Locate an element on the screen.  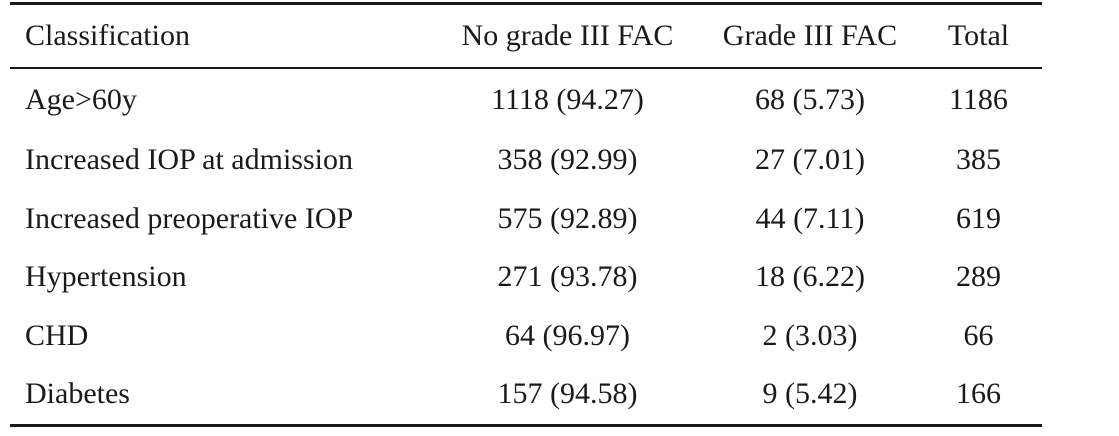
cell-classification: Diabetes is located at coordinates (77, 394).